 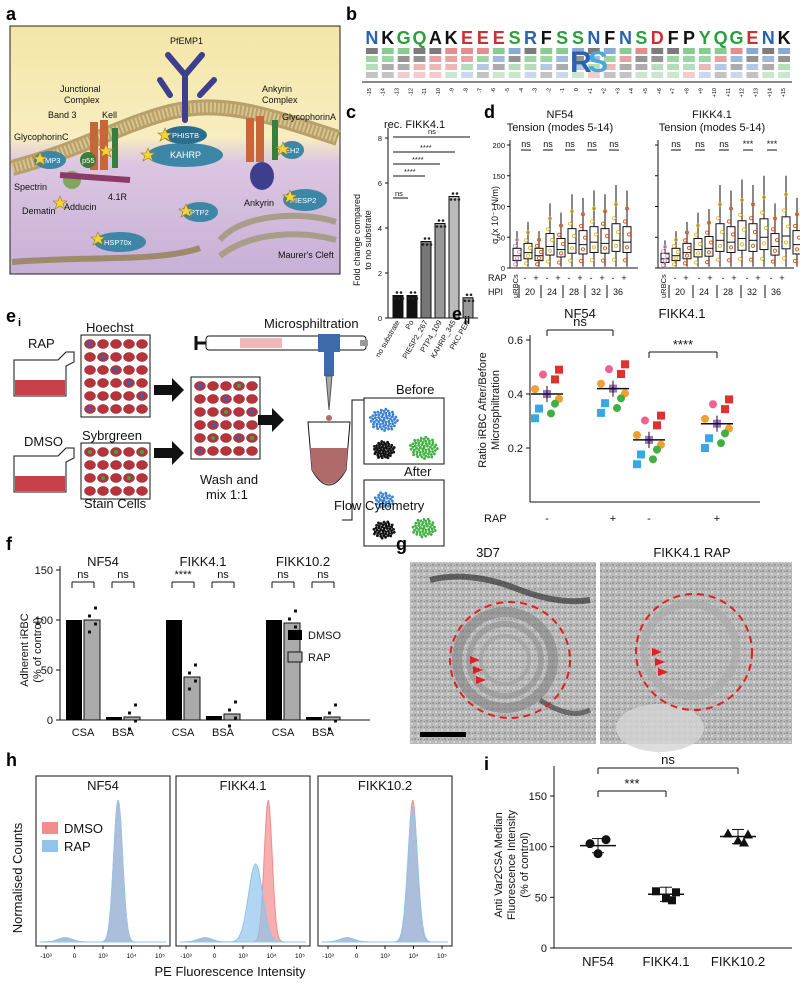 What do you see at coordinates (613, 519) in the screenshot?
I see `panel-eii-rap-2: +` at bounding box center [613, 519].